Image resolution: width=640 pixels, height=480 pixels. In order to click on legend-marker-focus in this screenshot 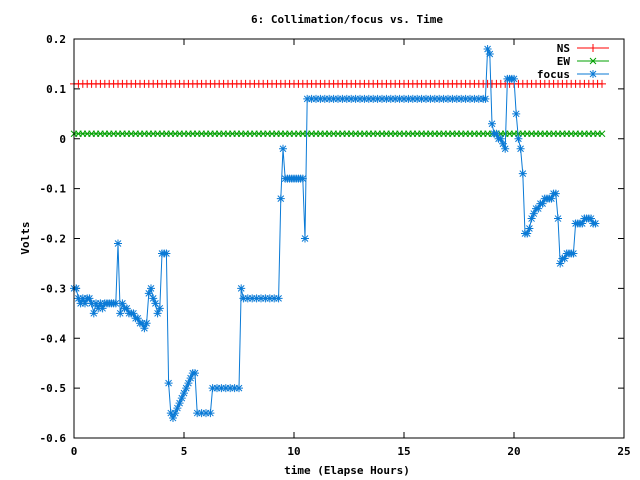, I will do `click(593, 74)`.